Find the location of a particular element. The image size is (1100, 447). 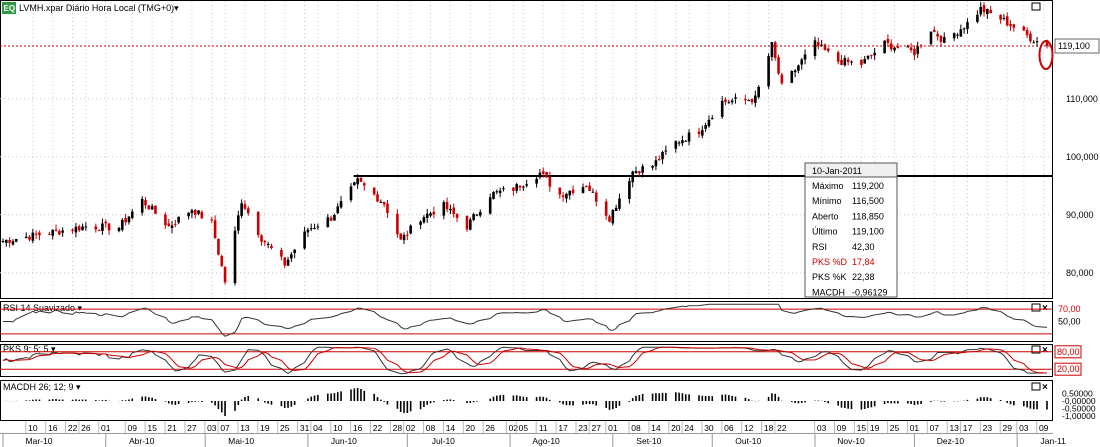

pks-panel-title: PKS 9; 5; 5 ▾ is located at coordinates (29, 349).